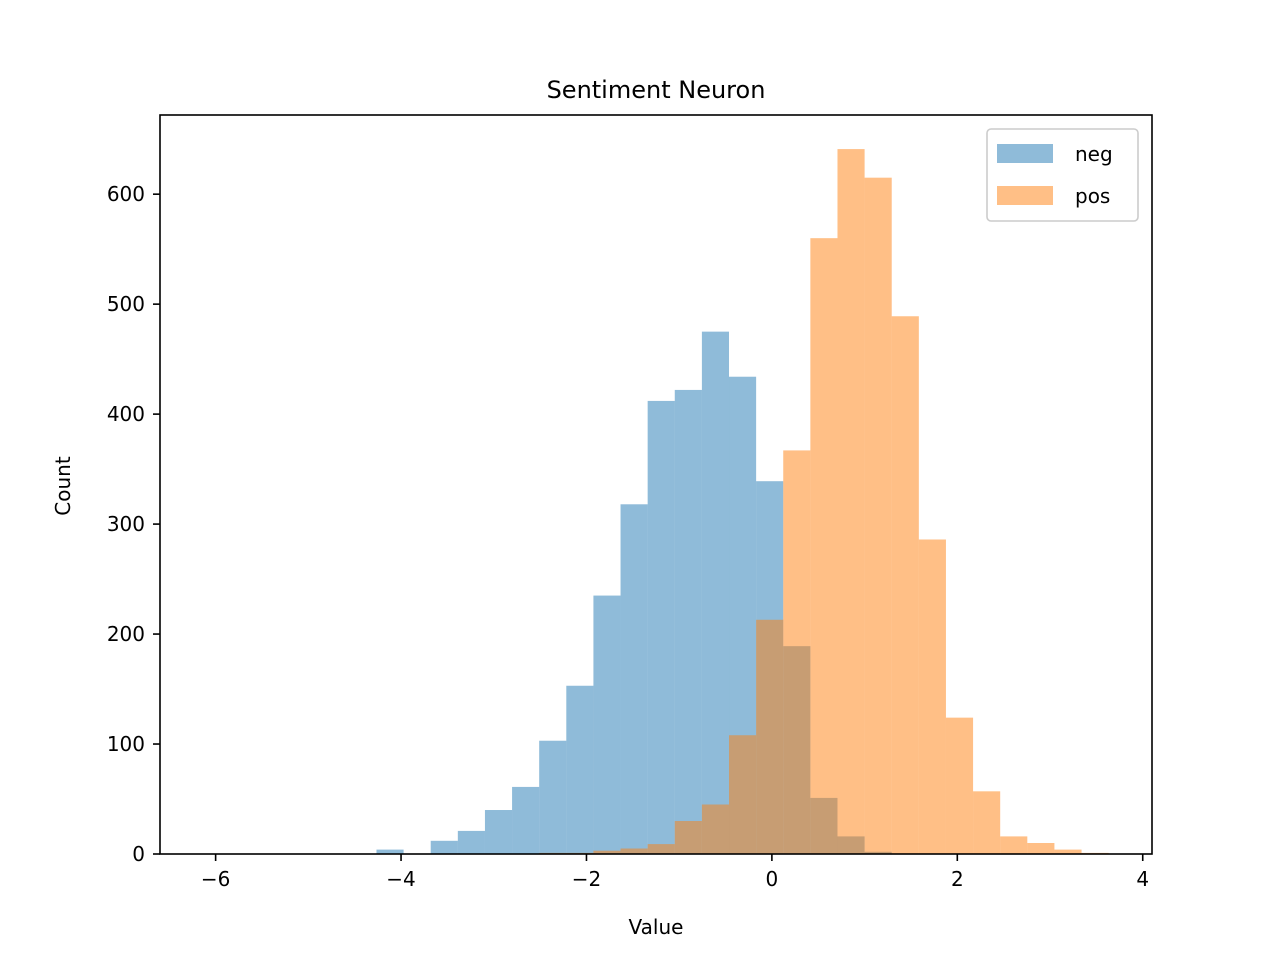 The height and width of the screenshot is (964, 1280). I want to click on x-tick-label: 2, so click(957, 879).